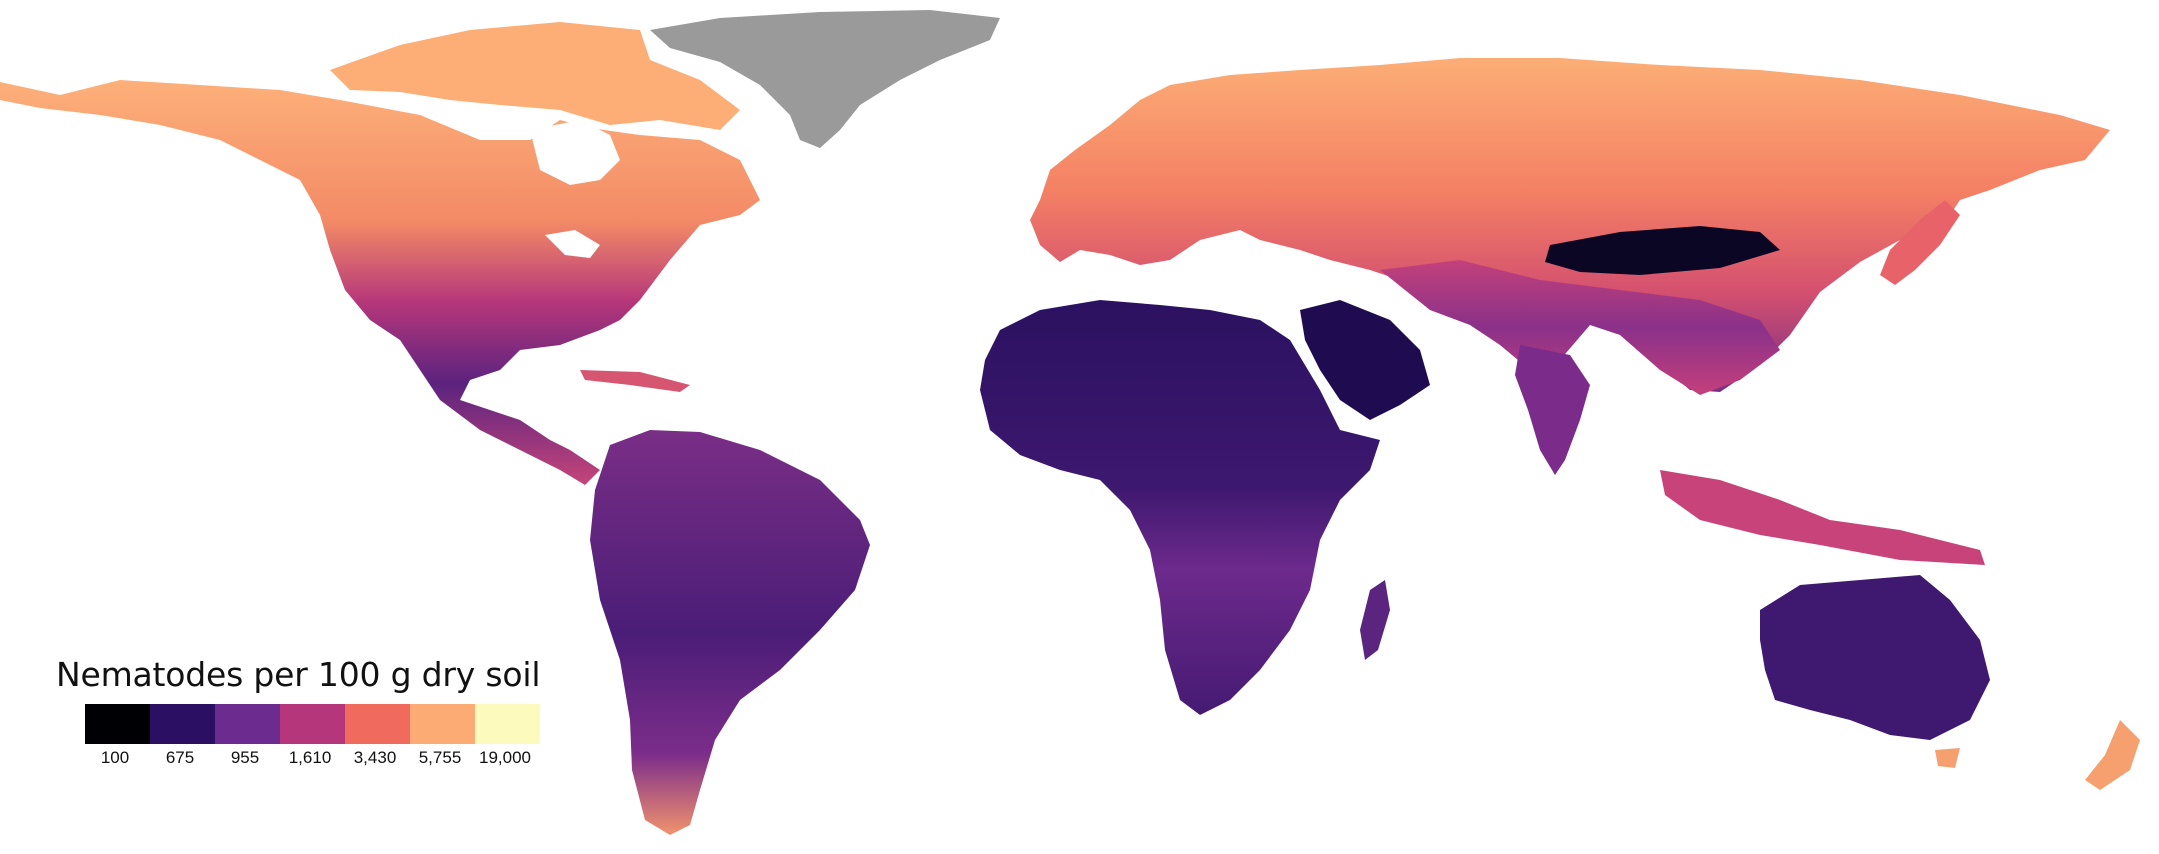 This screenshot has height=854, width=2159. What do you see at coordinates (115, 757) in the screenshot?
I see `legend-tick-label: 100` at bounding box center [115, 757].